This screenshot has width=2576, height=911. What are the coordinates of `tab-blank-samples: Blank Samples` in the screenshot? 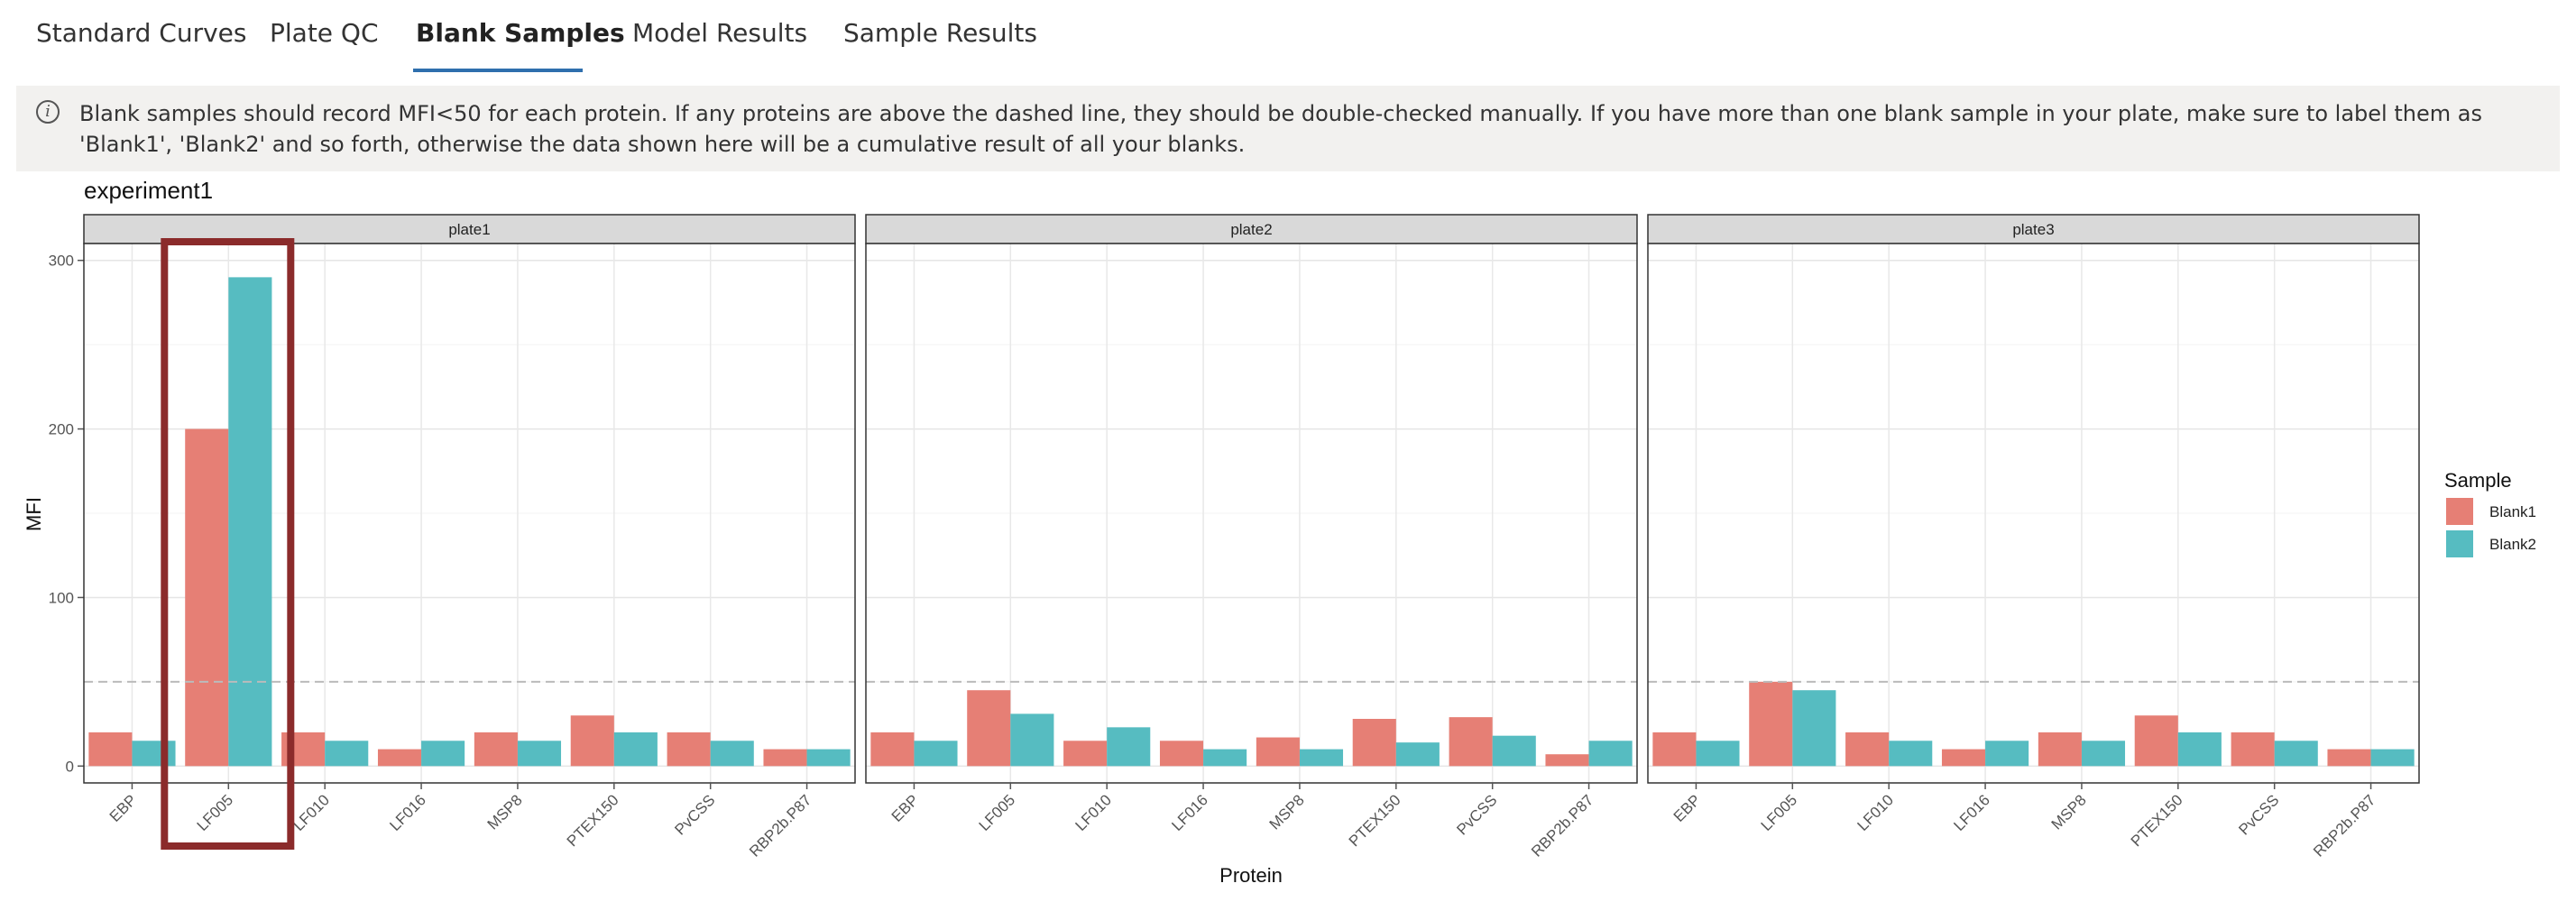 It's located at (520, 33).